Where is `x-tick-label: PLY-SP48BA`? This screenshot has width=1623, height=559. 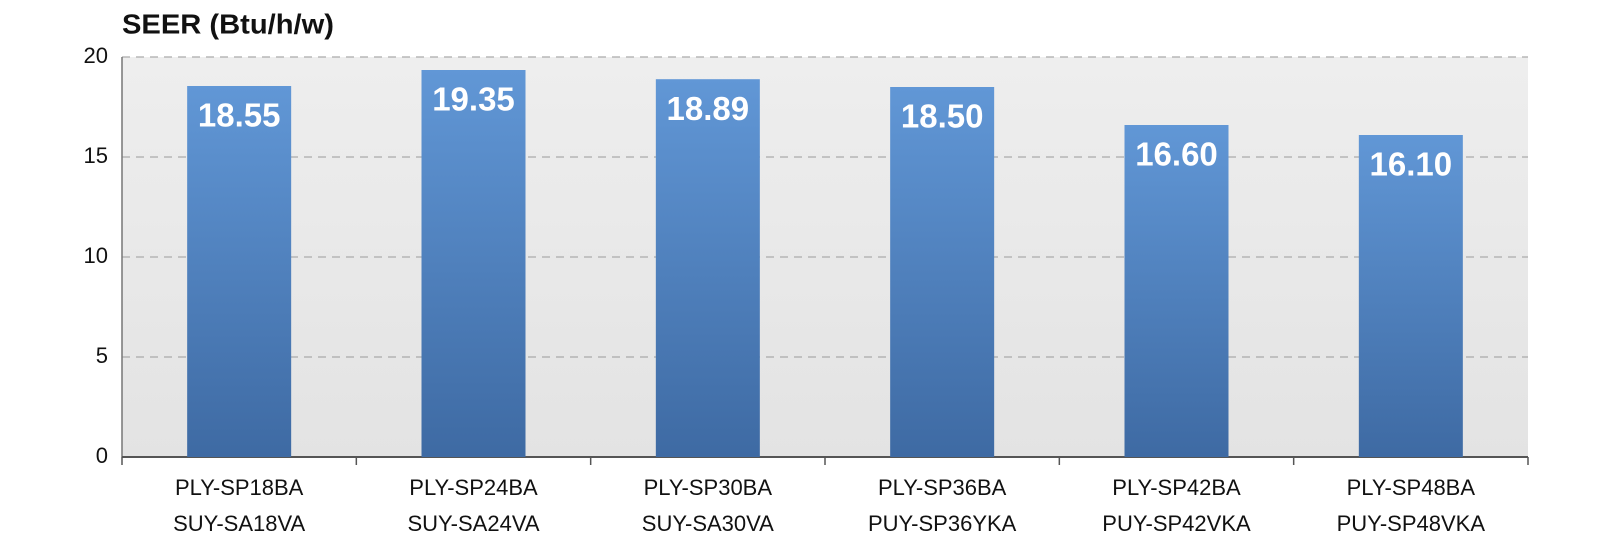
x-tick-label: PLY-SP48BA is located at coordinates (1411, 487).